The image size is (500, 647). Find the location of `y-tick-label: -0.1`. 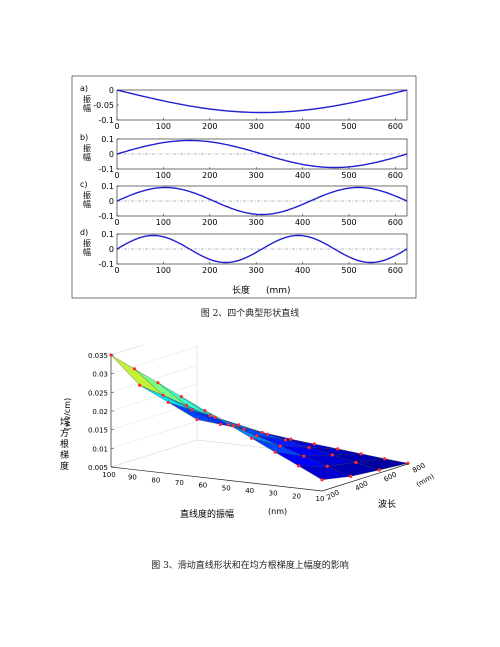

y-tick-label: -0.1 is located at coordinates (106, 169).